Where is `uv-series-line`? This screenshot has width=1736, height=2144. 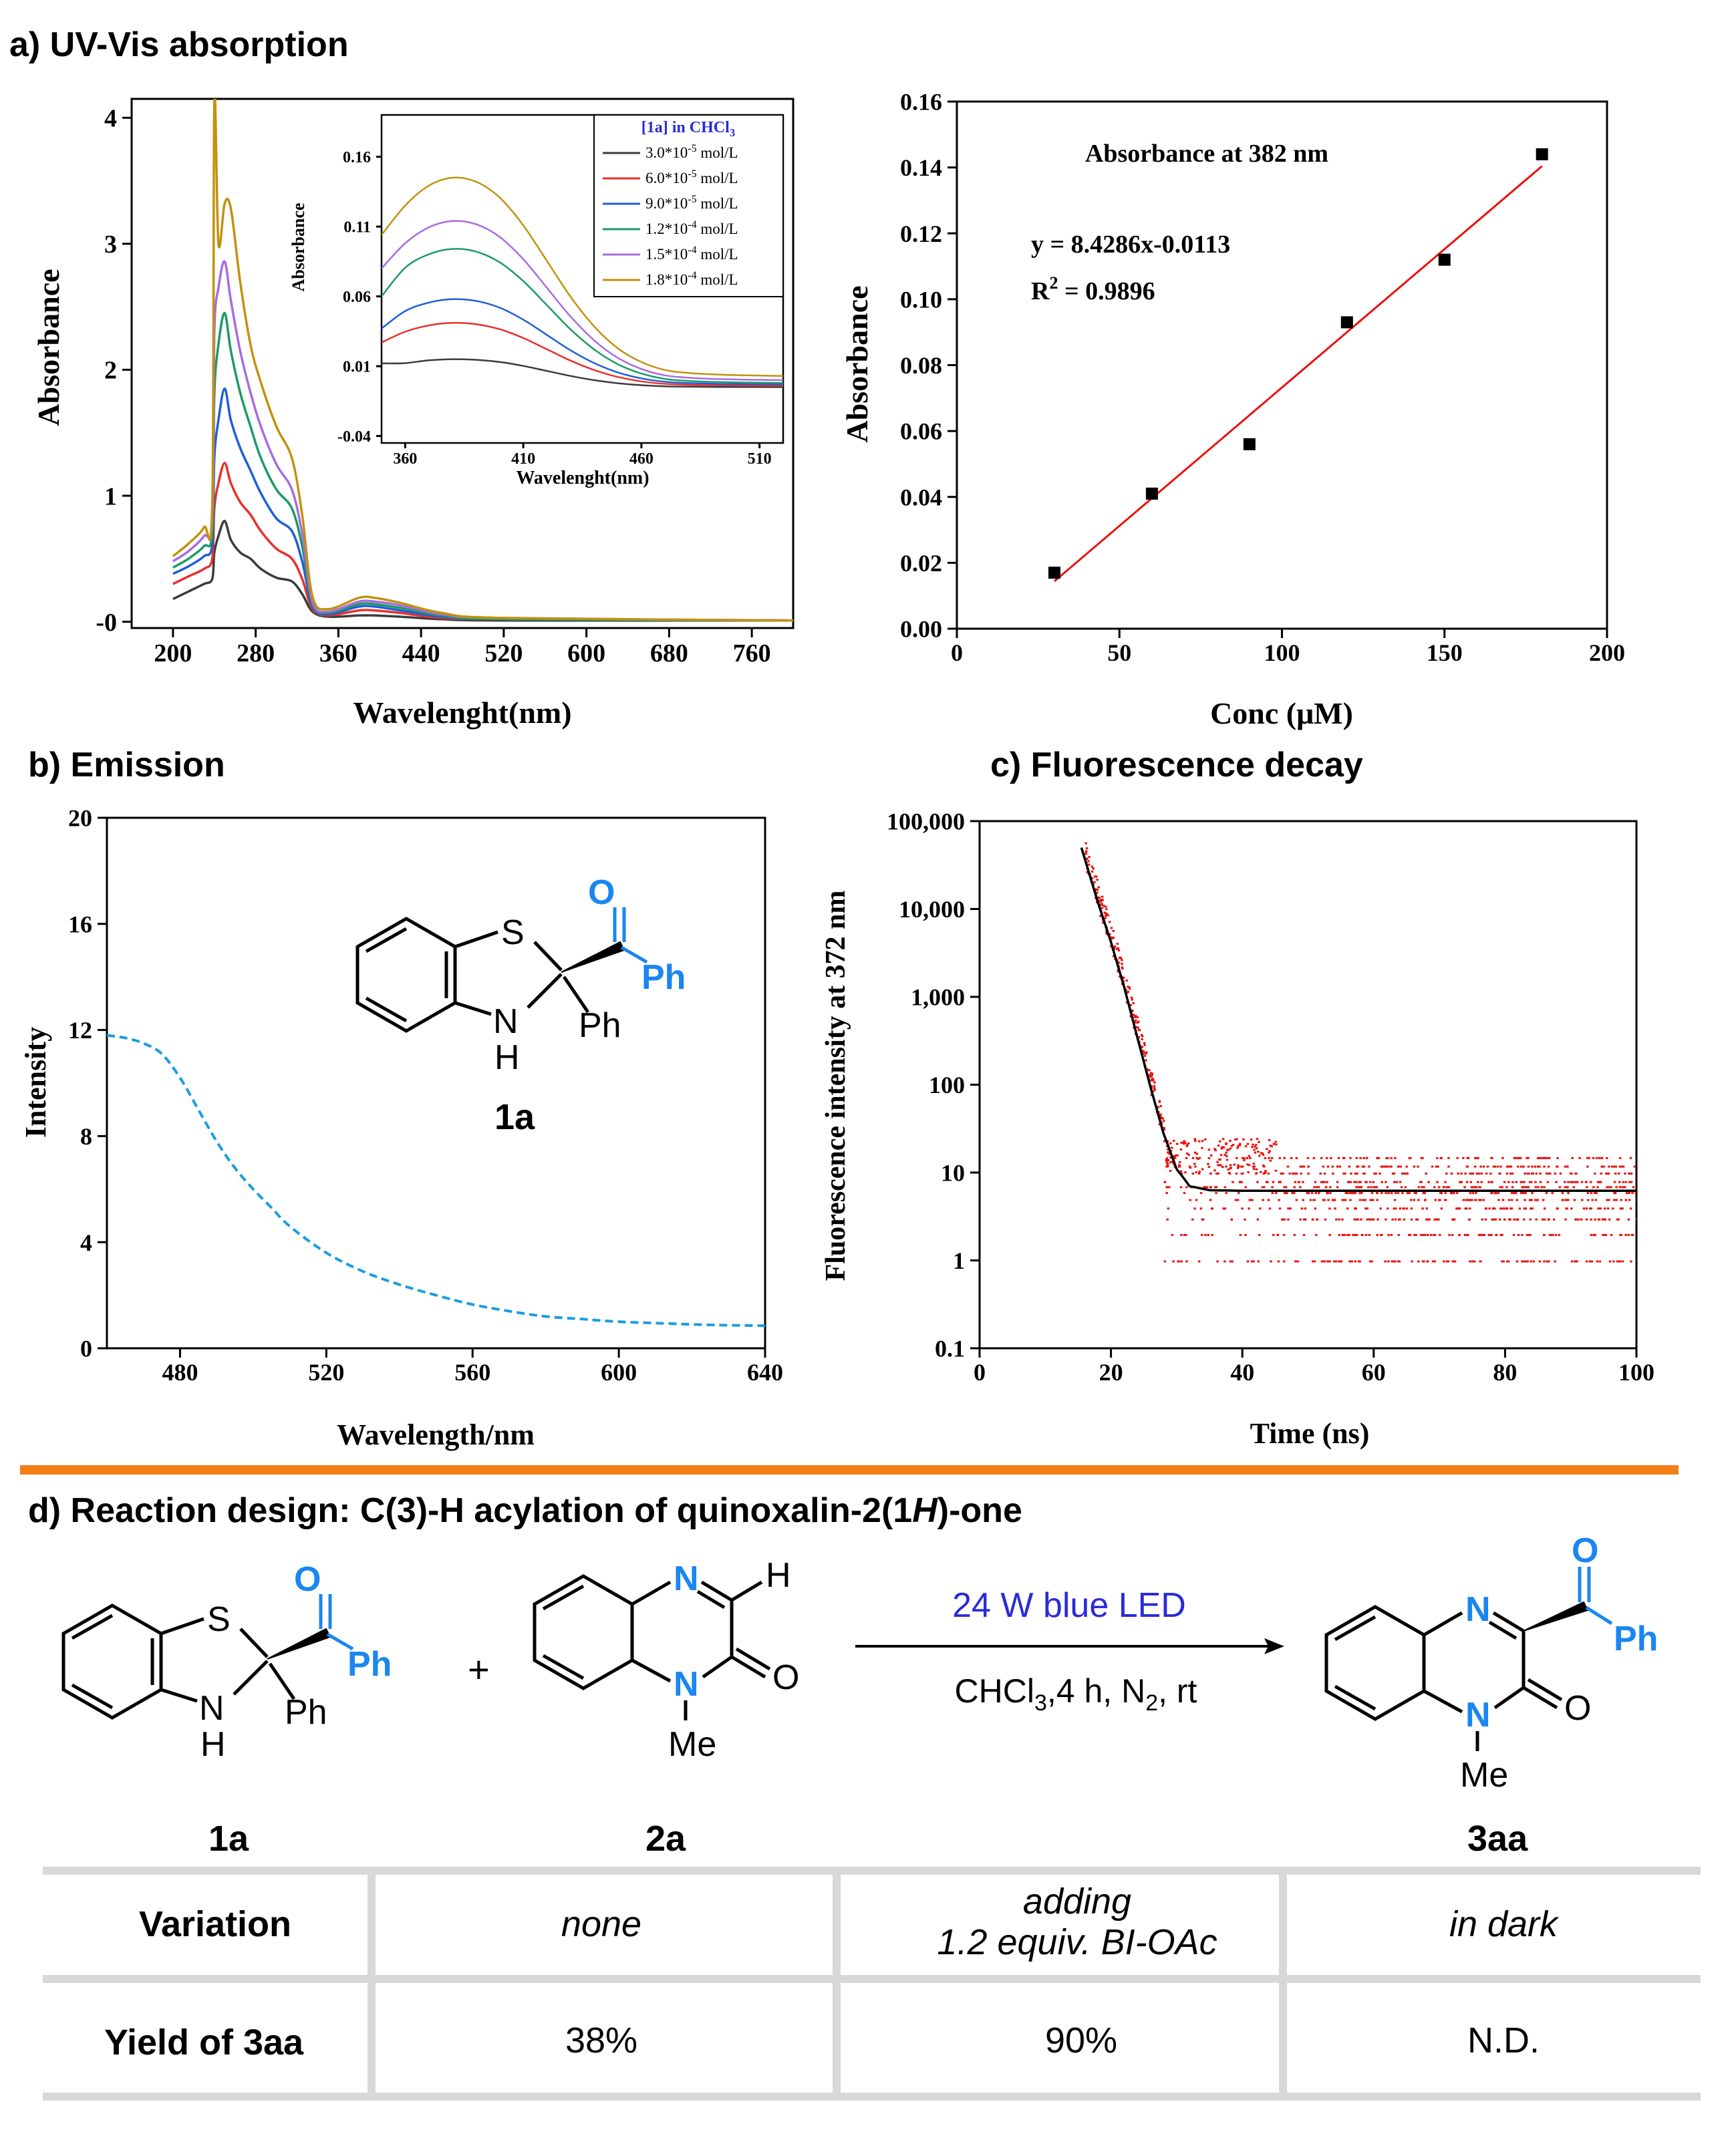 uv-series-line is located at coordinates (482, 571).